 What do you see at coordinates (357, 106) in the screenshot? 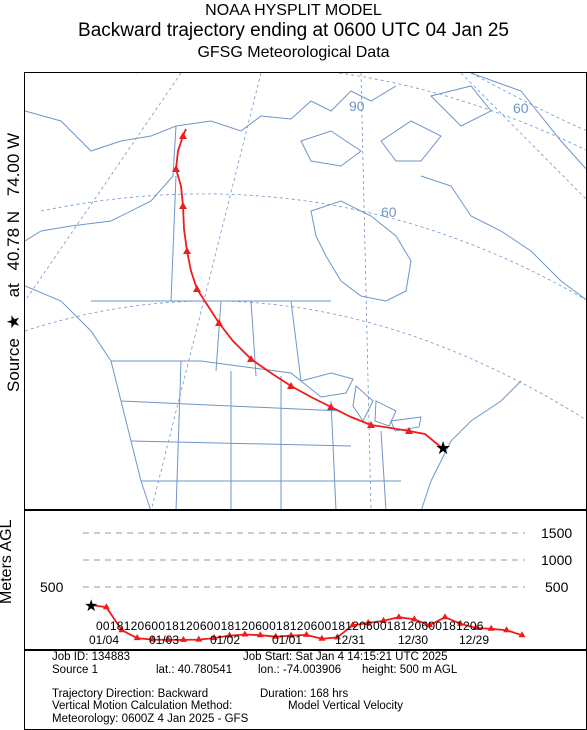
I see `graticule-label-90: 90` at bounding box center [357, 106].